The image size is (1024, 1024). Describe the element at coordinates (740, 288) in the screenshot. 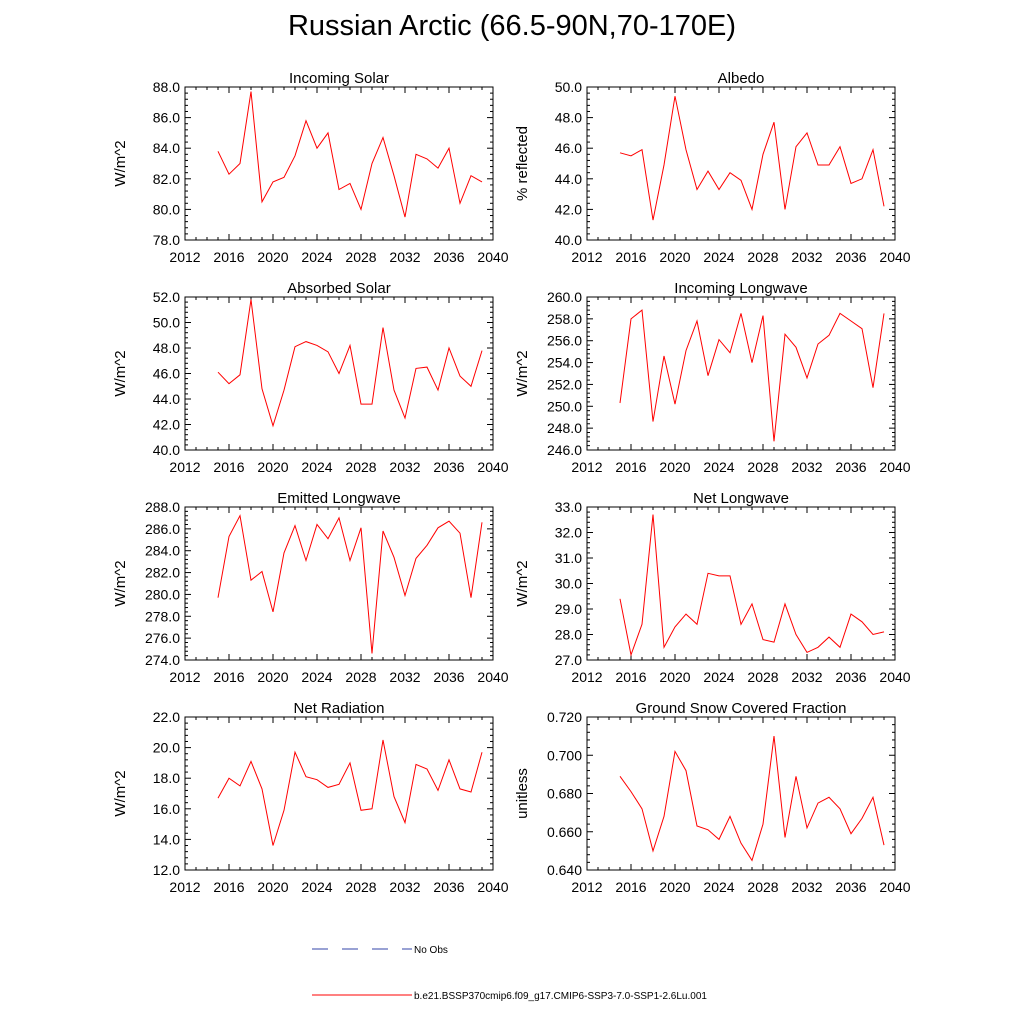

I see `panel-title: Incoming Longwave` at that location.